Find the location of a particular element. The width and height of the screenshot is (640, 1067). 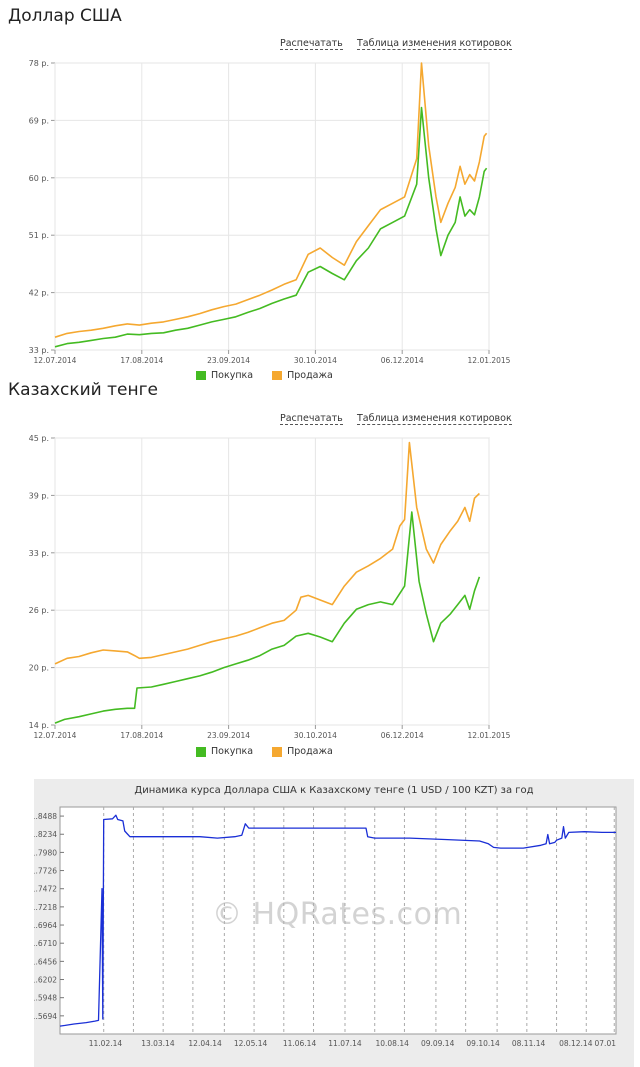

x-tick-label: 07.01 is located at coordinates (606, 1043).